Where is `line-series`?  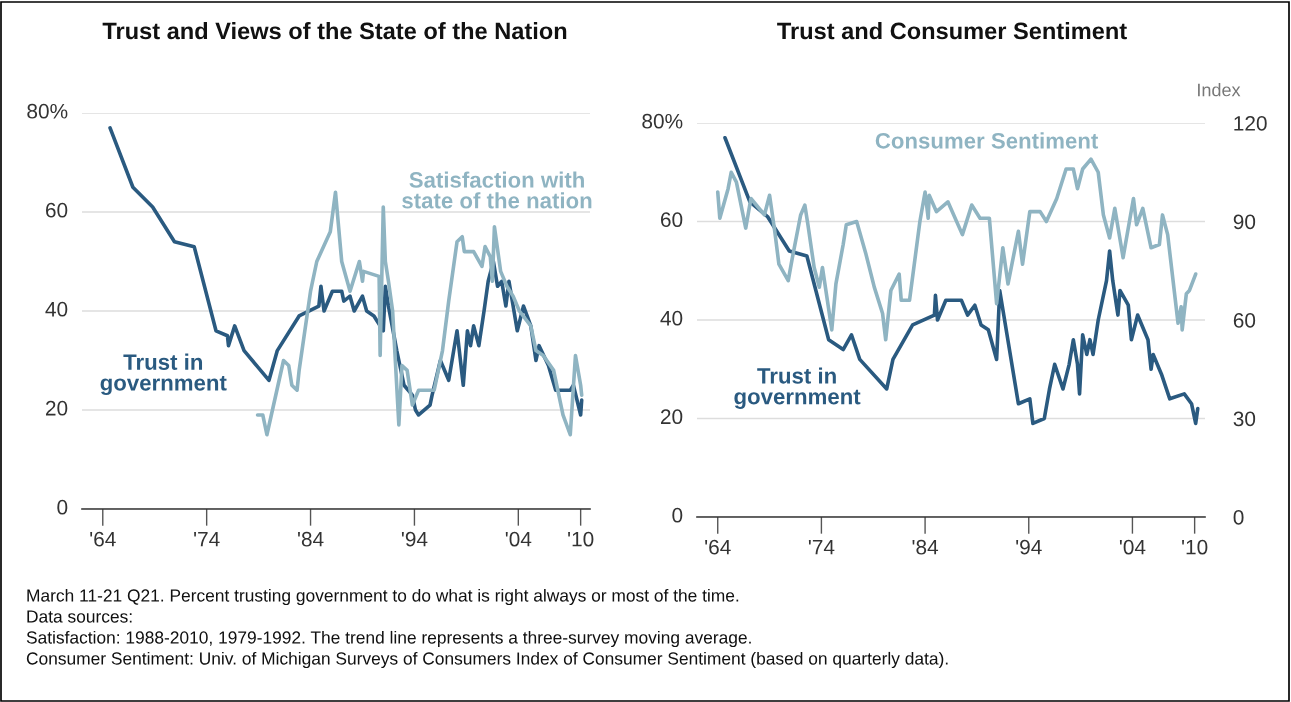 line-series is located at coordinates (956, 249).